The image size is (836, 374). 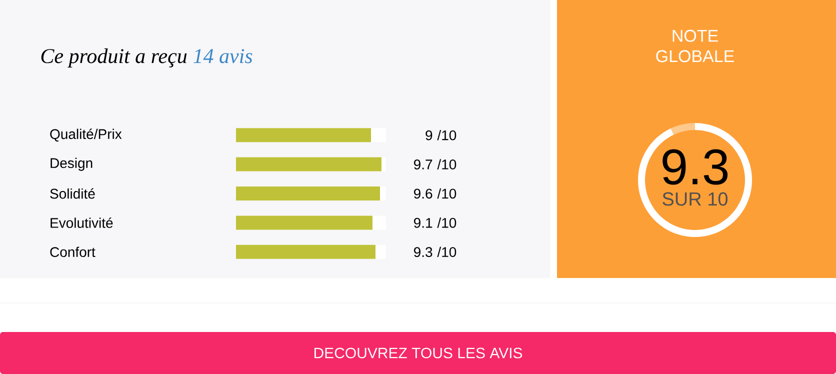 What do you see at coordinates (423, 193) in the screenshot?
I see `data-label: 9.6` at bounding box center [423, 193].